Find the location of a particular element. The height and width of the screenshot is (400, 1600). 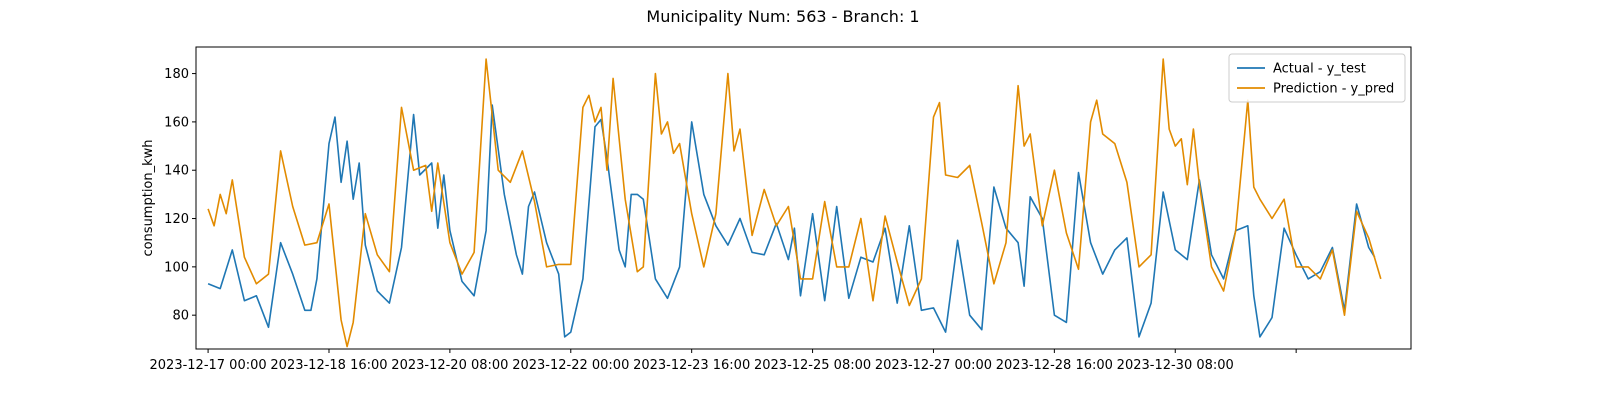

x-tick-label: 2023-12-22 00:00 is located at coordinates (570, 365).